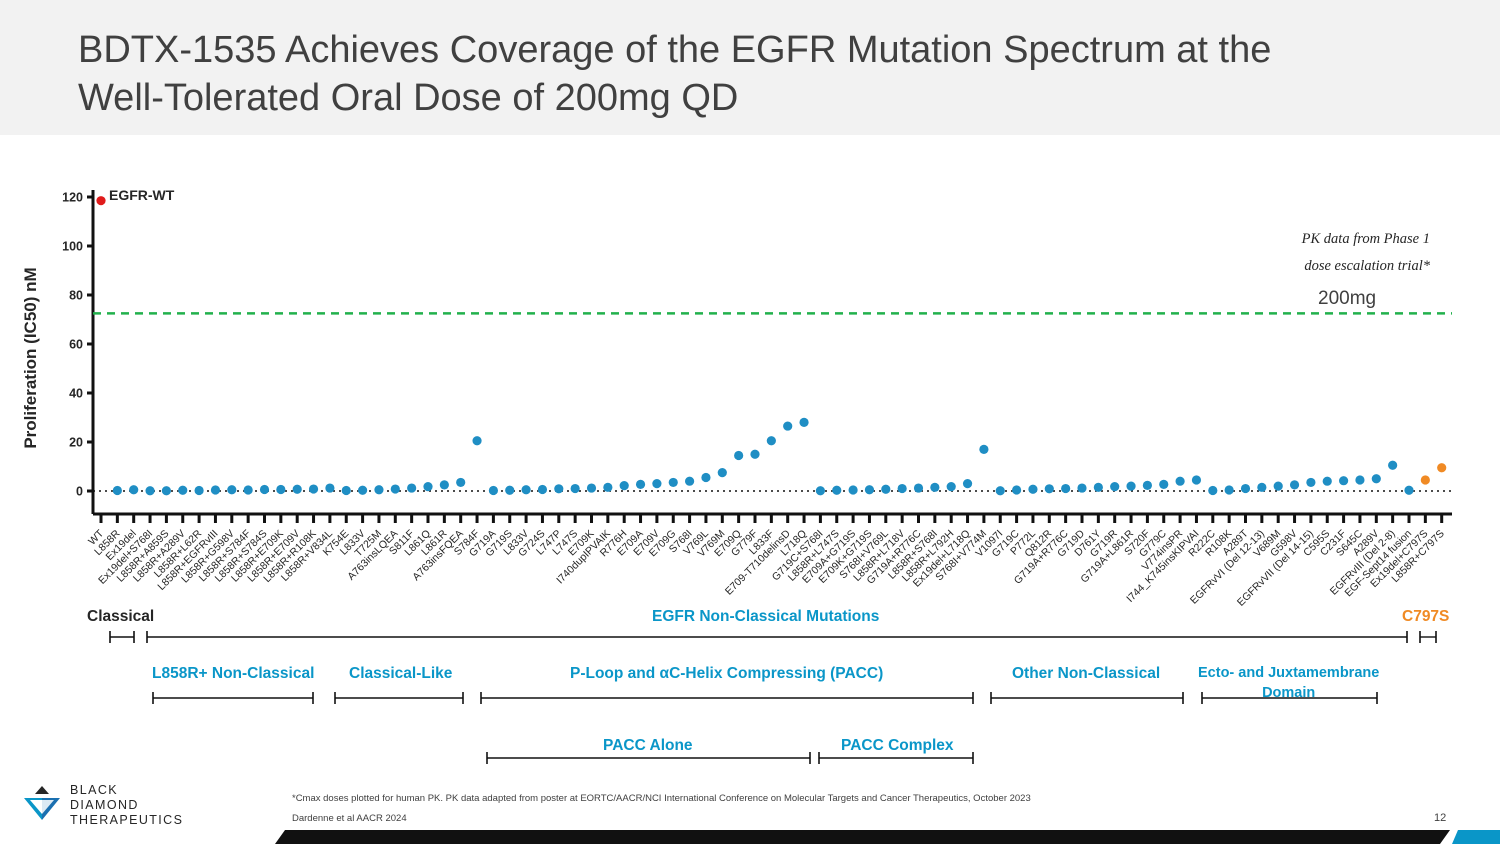  I want to click on logo-line-1: BLACK, so click(94, 790).